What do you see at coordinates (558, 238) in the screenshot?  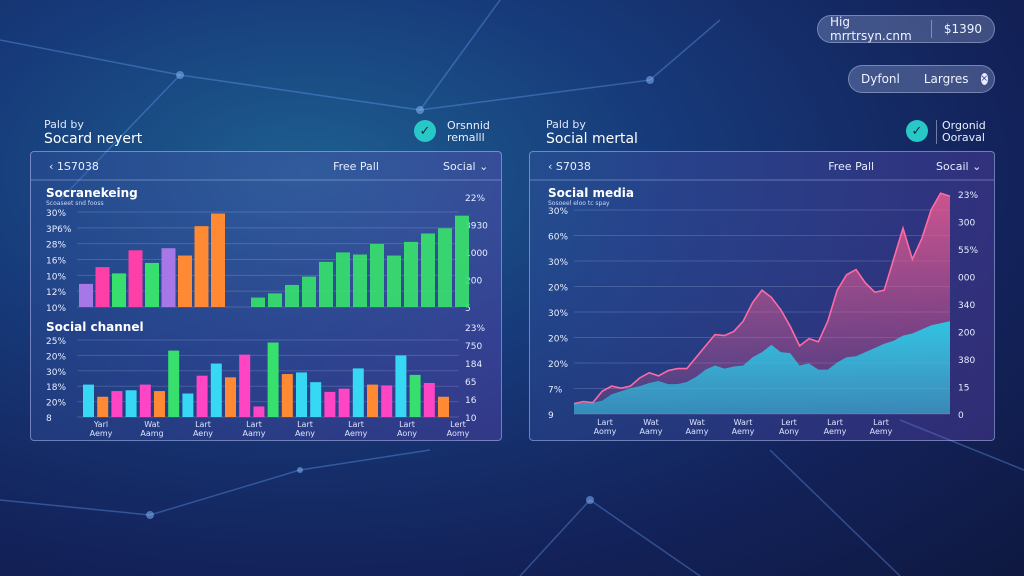 I see `y-tick-left: 60%` at bounding box center [558, 238].